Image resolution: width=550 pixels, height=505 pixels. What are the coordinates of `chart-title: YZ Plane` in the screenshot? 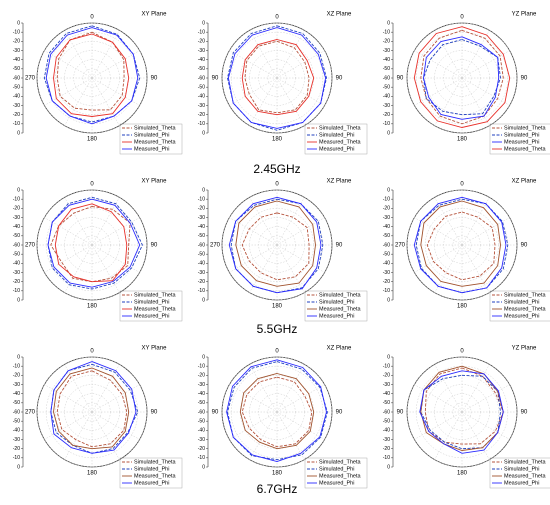 It's located at (524, 15).